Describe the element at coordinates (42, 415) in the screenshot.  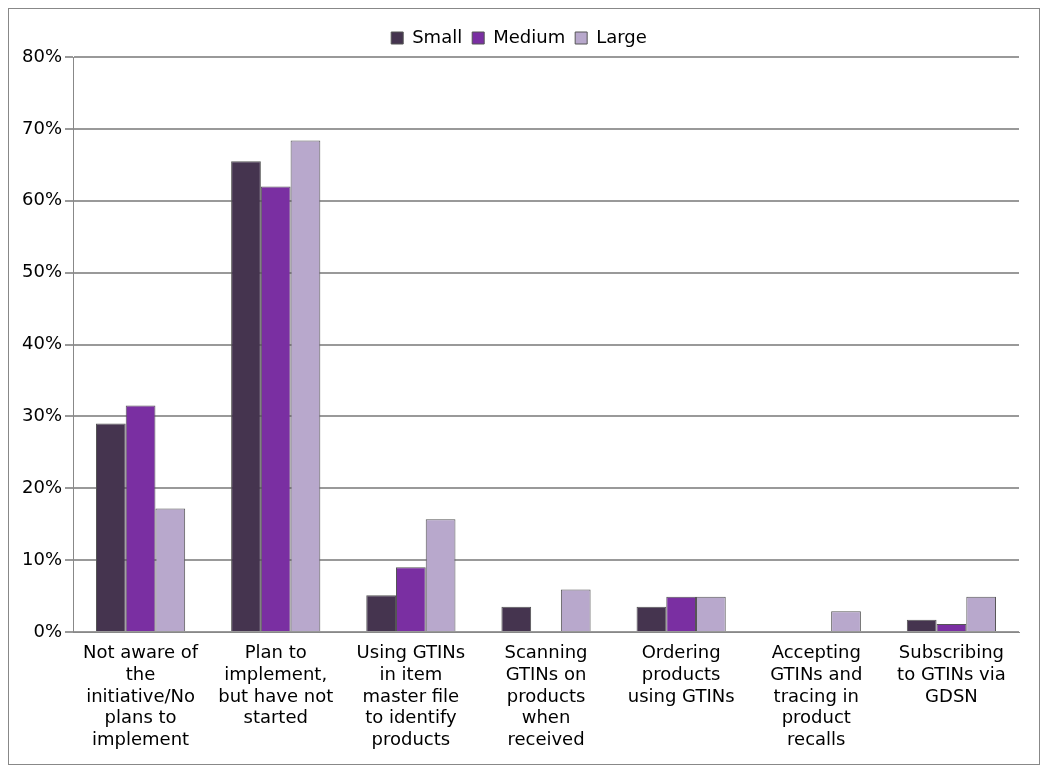
I see `y-tick-label: 30%` at that location.